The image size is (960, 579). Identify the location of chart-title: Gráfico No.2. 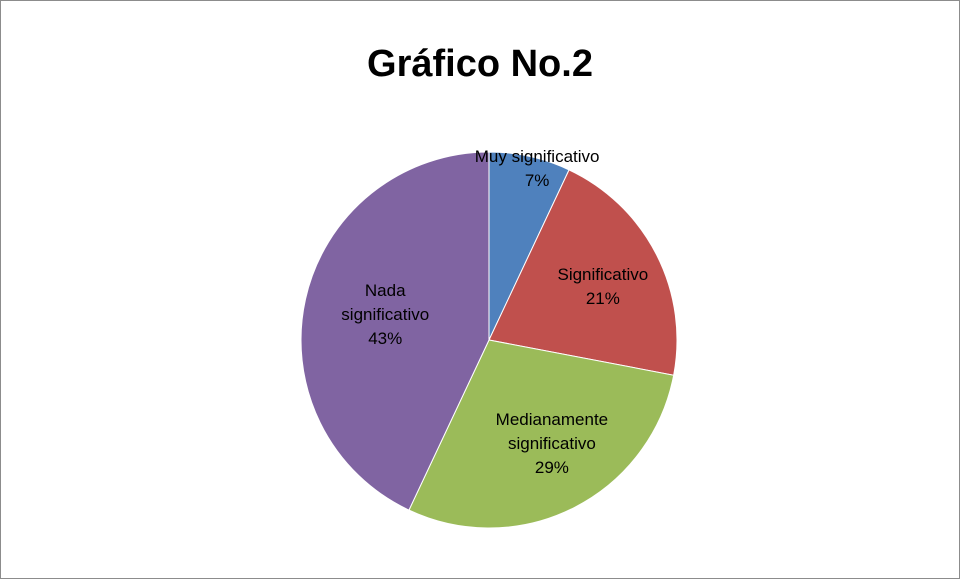
(480, 64).